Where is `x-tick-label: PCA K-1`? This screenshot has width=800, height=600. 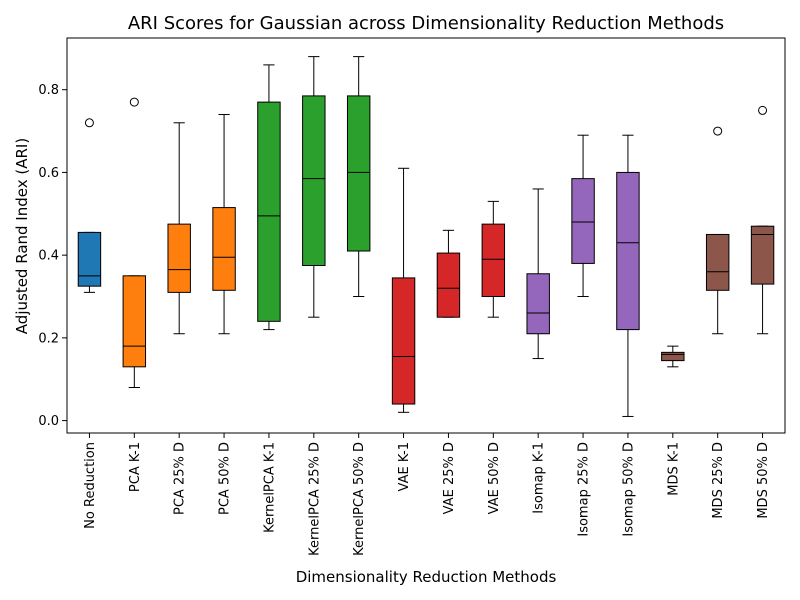
x-tick-label: PCA K-1 is located at coordinates (135, 467).